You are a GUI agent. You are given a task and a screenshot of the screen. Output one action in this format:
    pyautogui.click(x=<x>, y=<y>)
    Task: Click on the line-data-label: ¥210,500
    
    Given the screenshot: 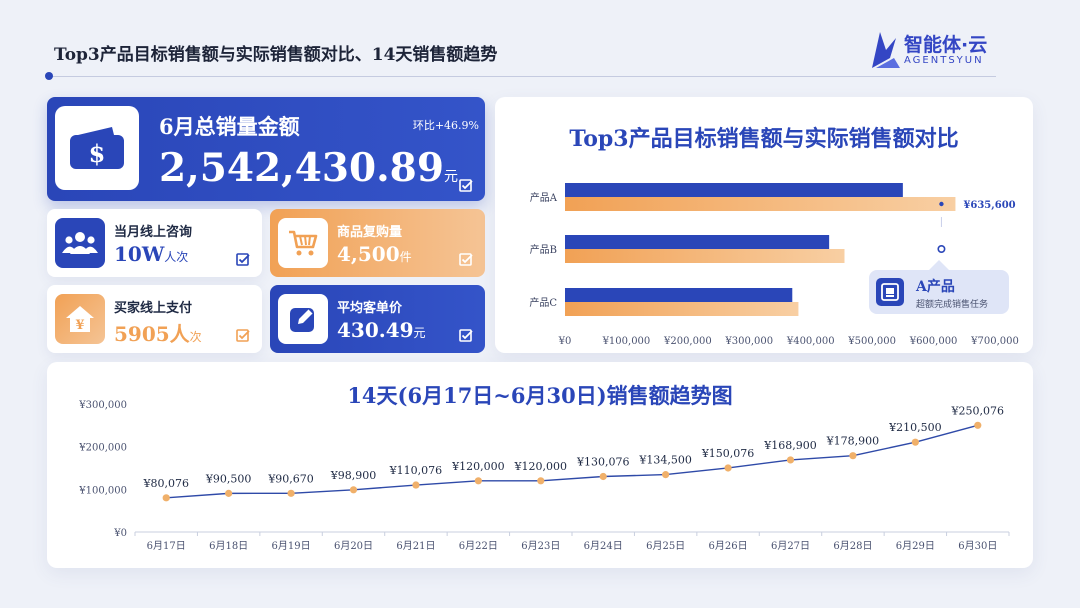 What is the action you would take?
    pyautogui.click(x=915, y=427)
    